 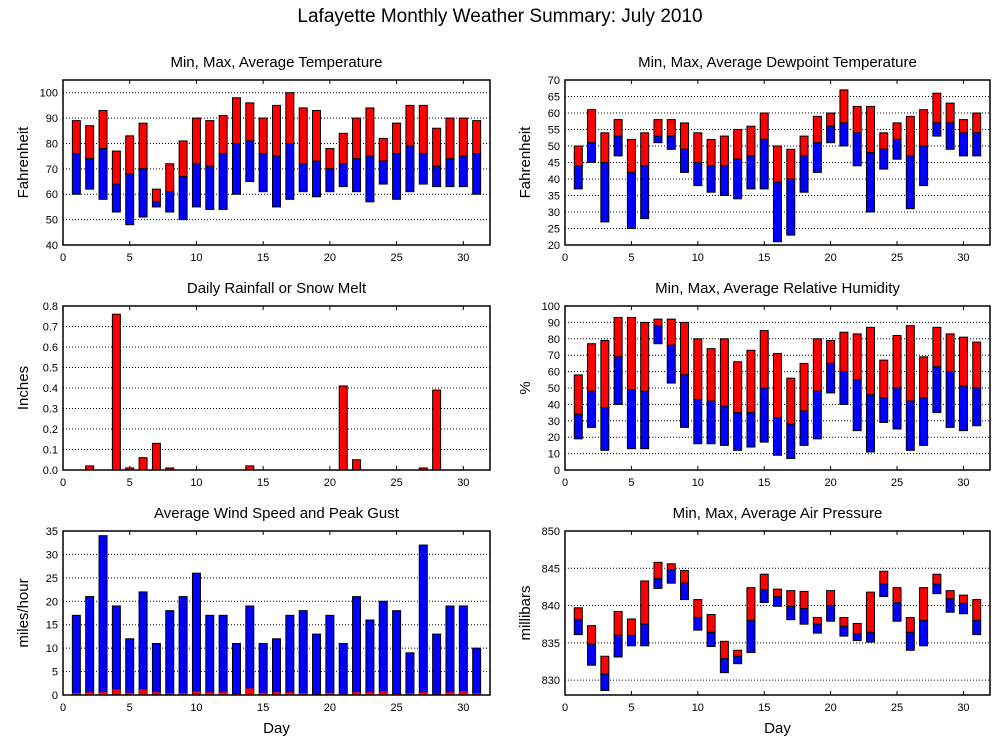 What do you see at coordinates (50, 389) in the screenshot?
I see `y-tick-label: 0.4` at bounding box center [50, 389].